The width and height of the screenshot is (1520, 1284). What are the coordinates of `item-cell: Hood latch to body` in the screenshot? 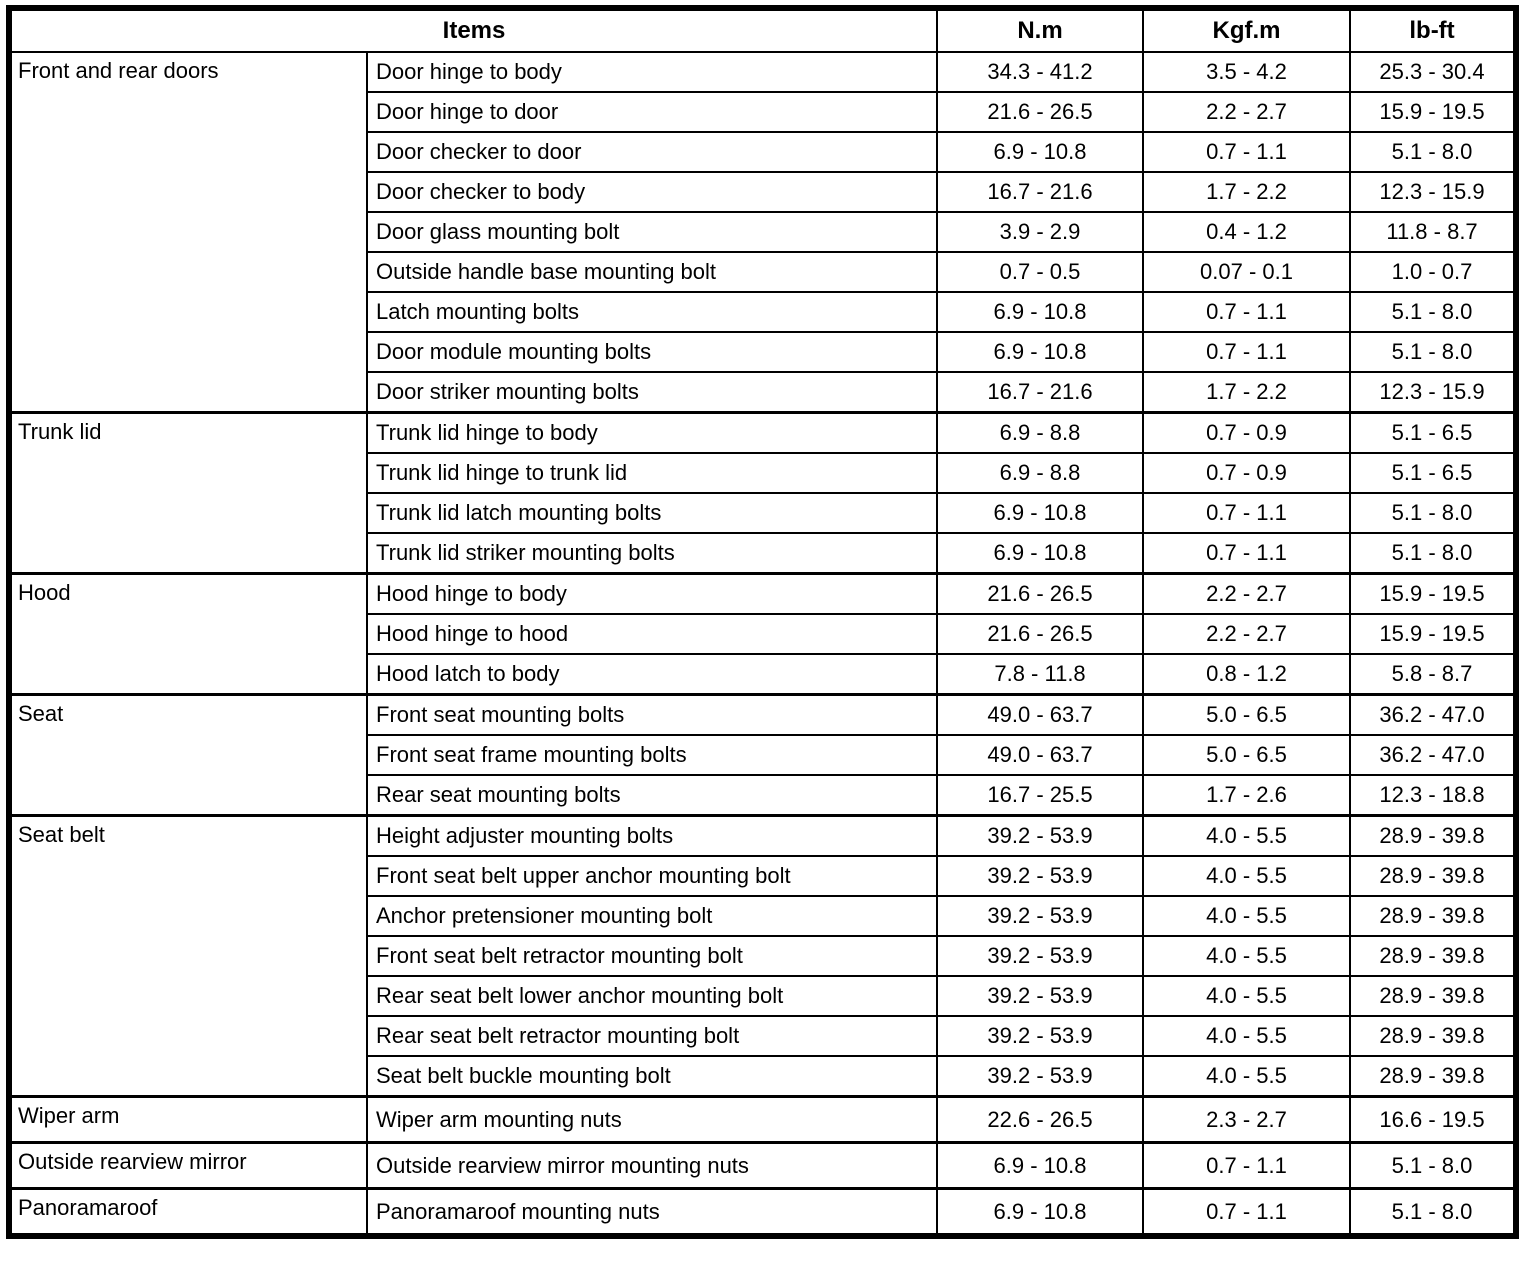 It's located at (652, 674).